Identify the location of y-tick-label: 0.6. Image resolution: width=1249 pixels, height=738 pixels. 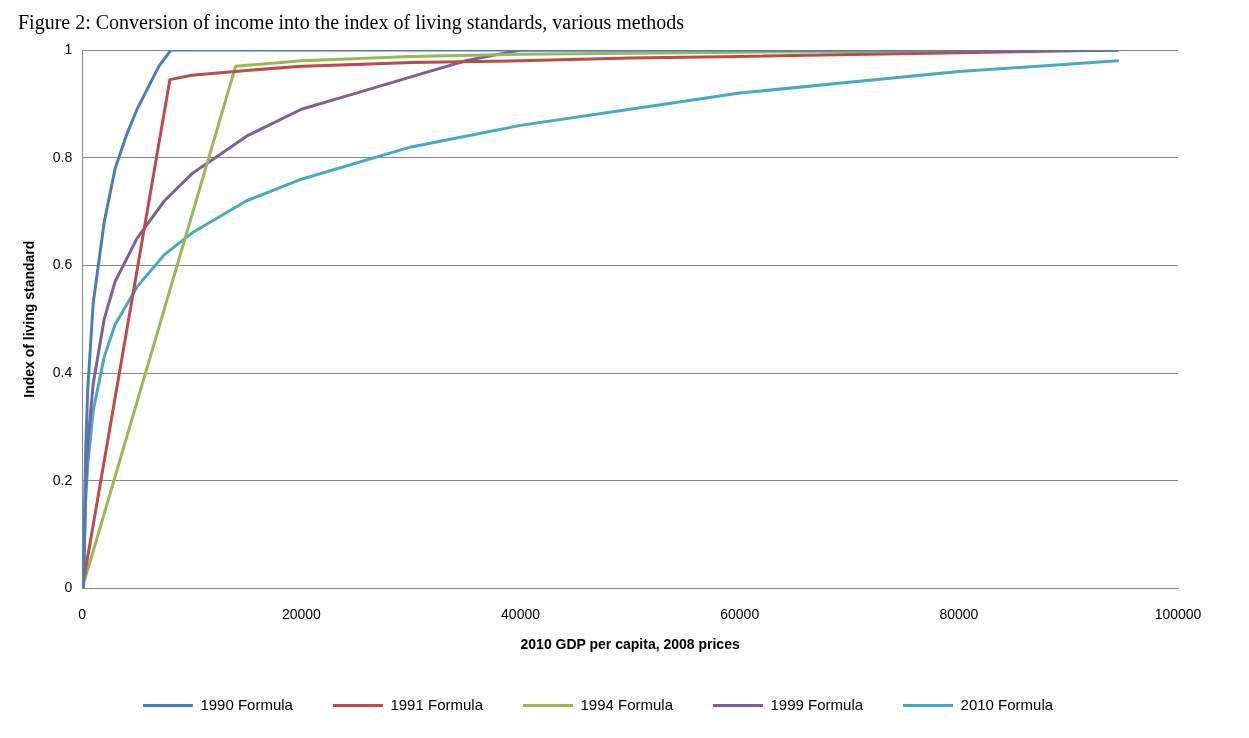
(62, 264).